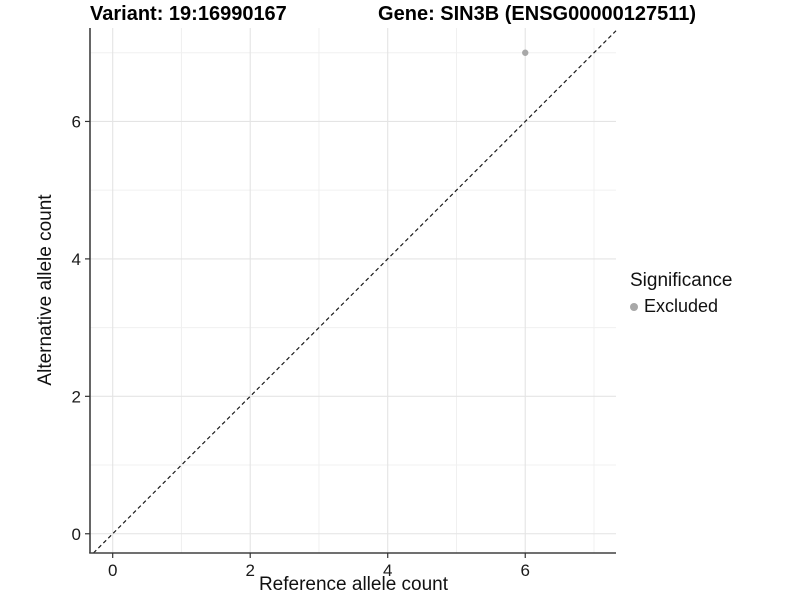  Describe the element at coordinates (76, 396) in the screenshot. I see `y-tick-label: 2` at that location.